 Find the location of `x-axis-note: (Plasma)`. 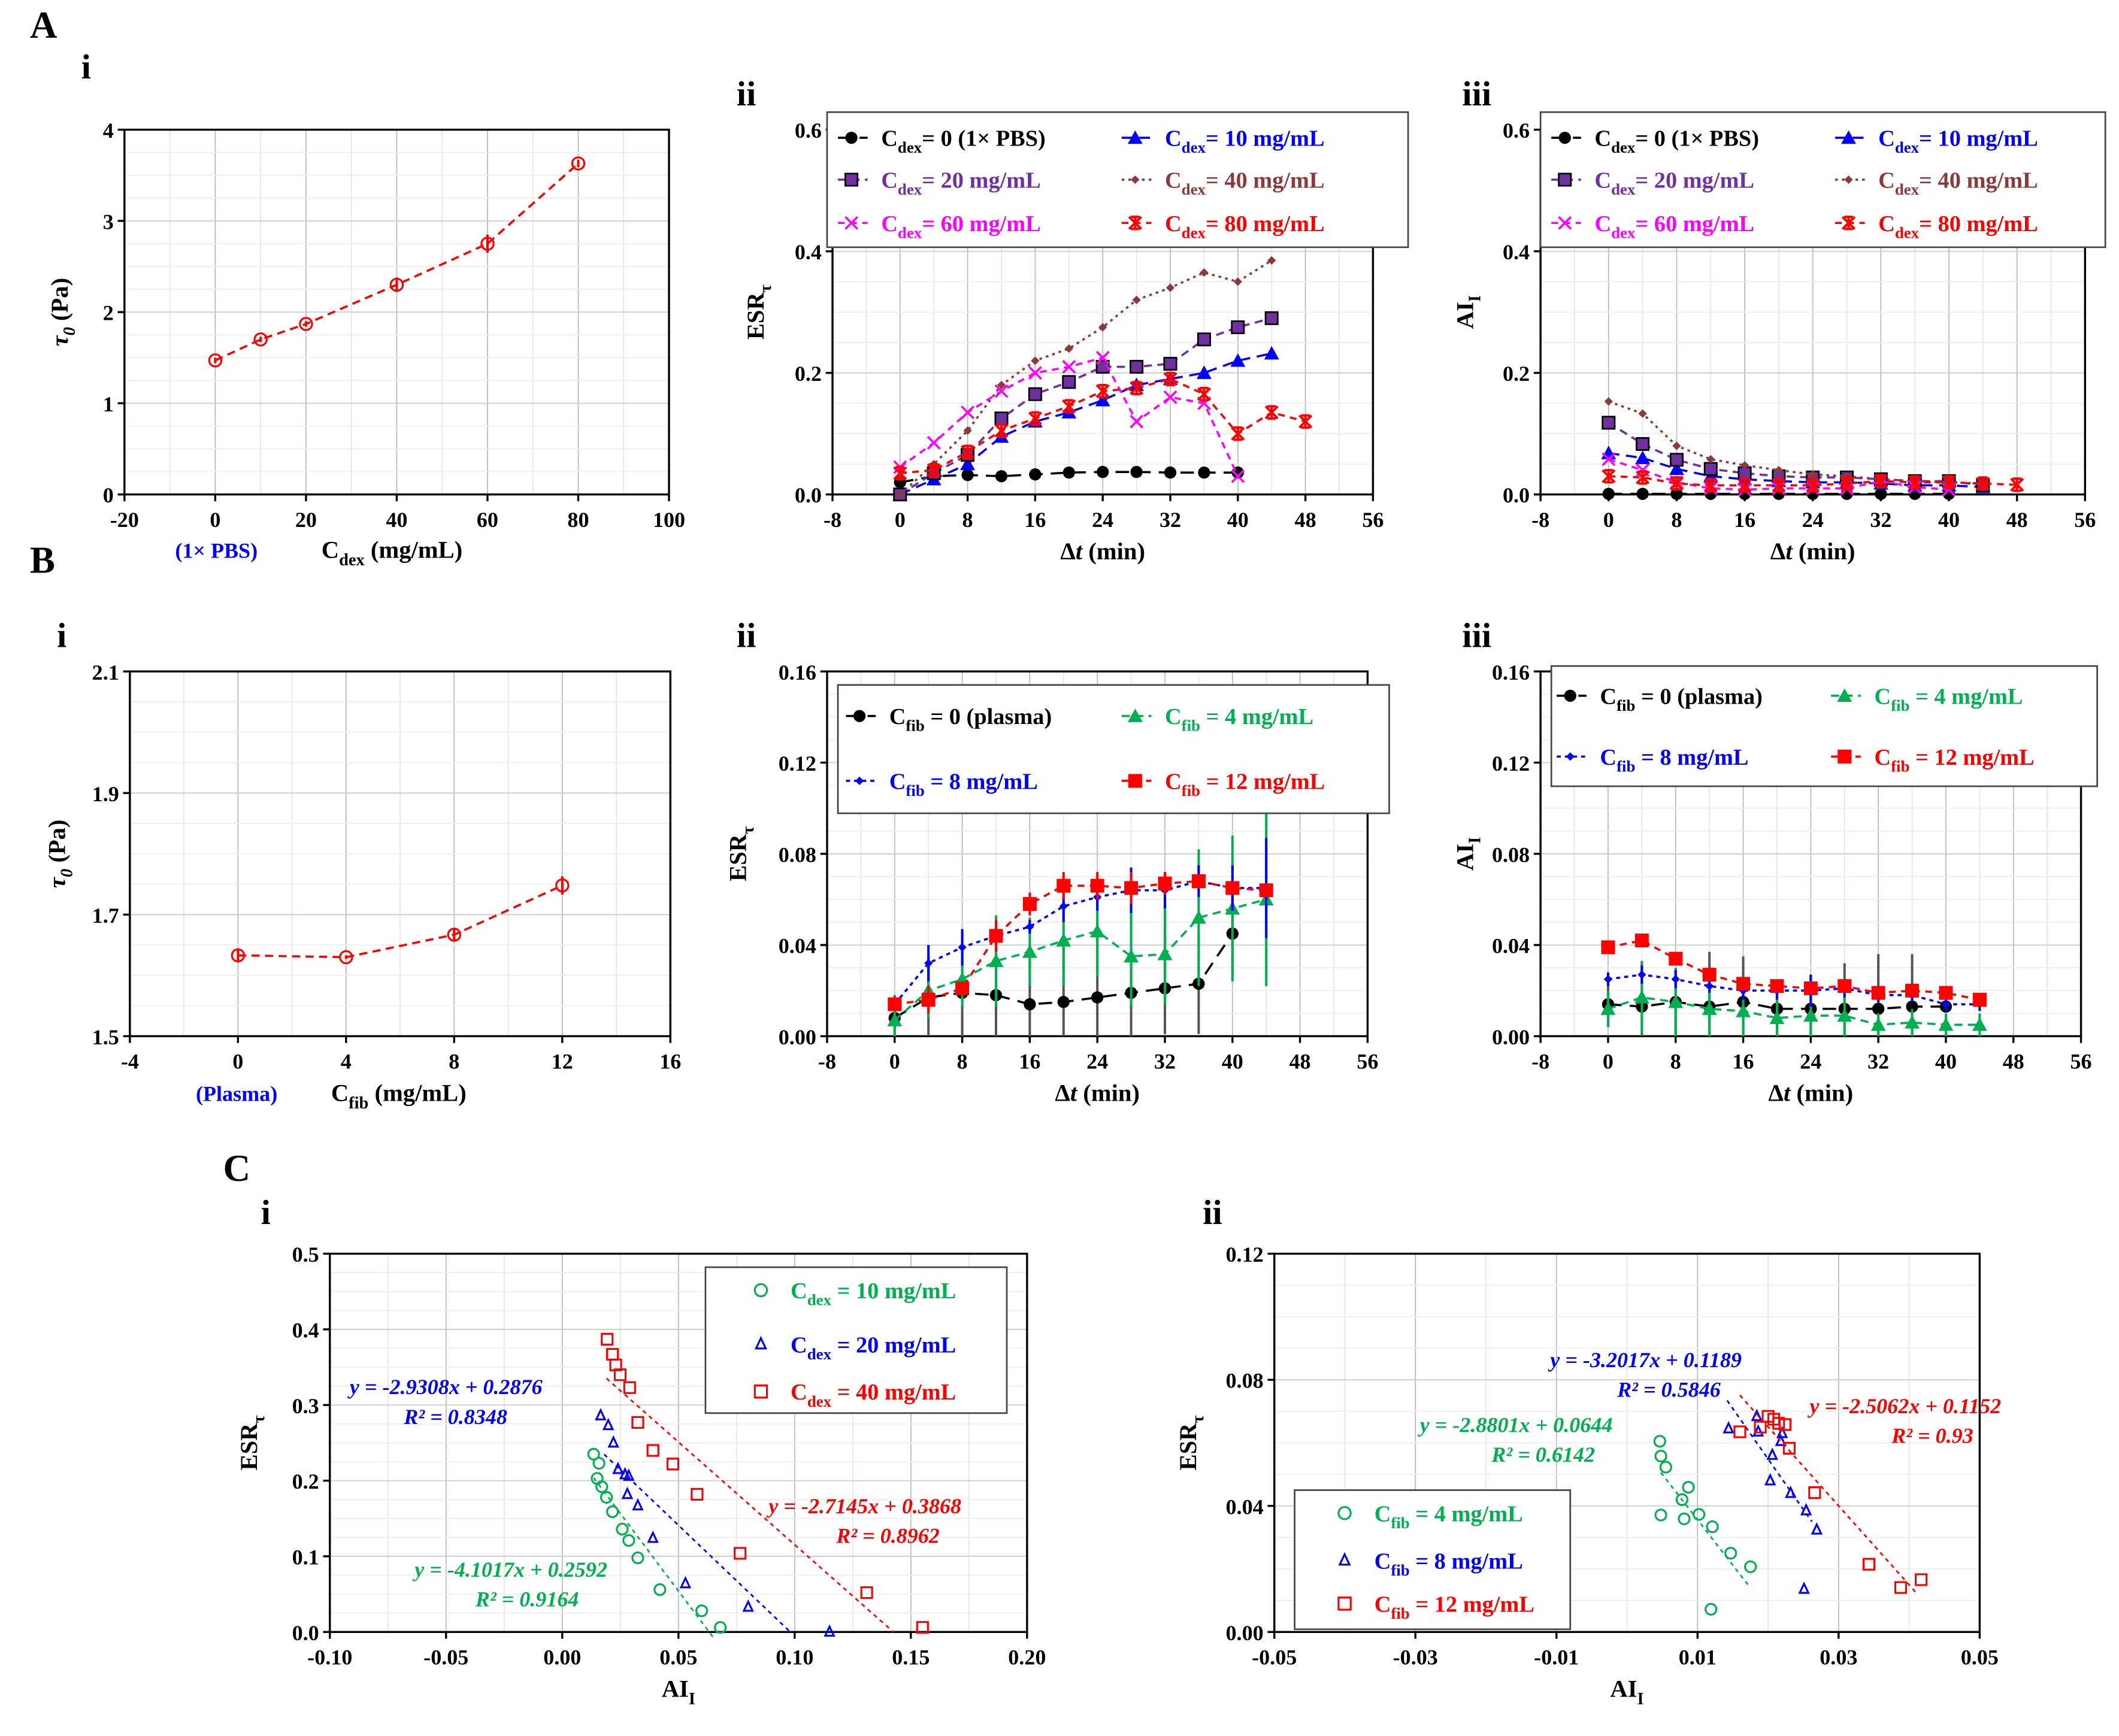

x-axis-note: (Plasma) is located at coordinates (236, 1094).